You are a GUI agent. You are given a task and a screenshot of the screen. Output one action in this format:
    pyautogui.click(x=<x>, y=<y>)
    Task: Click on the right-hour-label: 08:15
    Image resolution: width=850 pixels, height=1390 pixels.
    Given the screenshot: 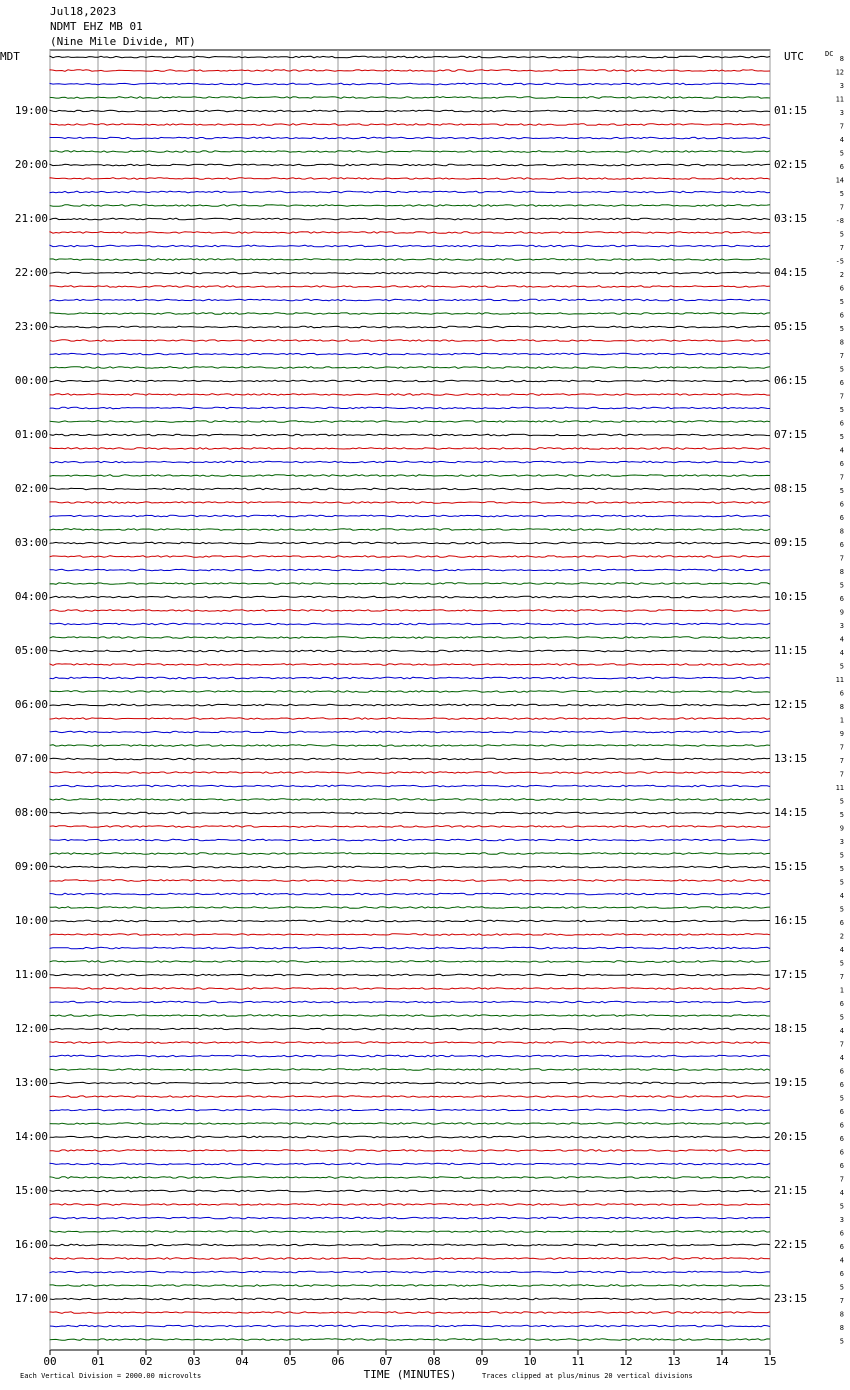 What is the action you would take?
    pyautogui.click(x=790, y=488)
    